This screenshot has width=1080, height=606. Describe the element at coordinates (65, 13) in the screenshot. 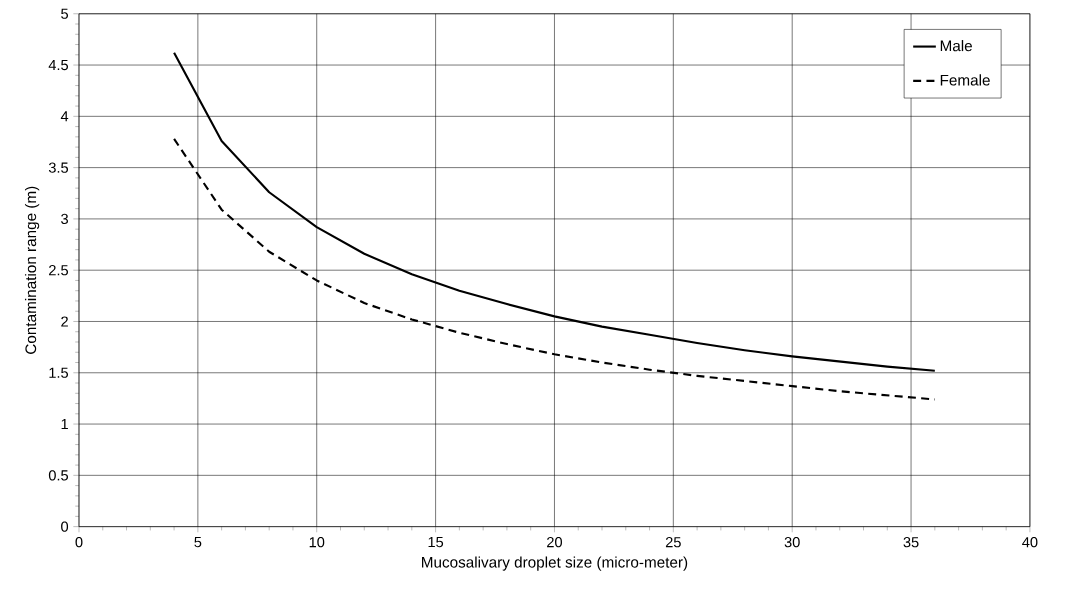

I see `y-tick-label: 5` at that location.